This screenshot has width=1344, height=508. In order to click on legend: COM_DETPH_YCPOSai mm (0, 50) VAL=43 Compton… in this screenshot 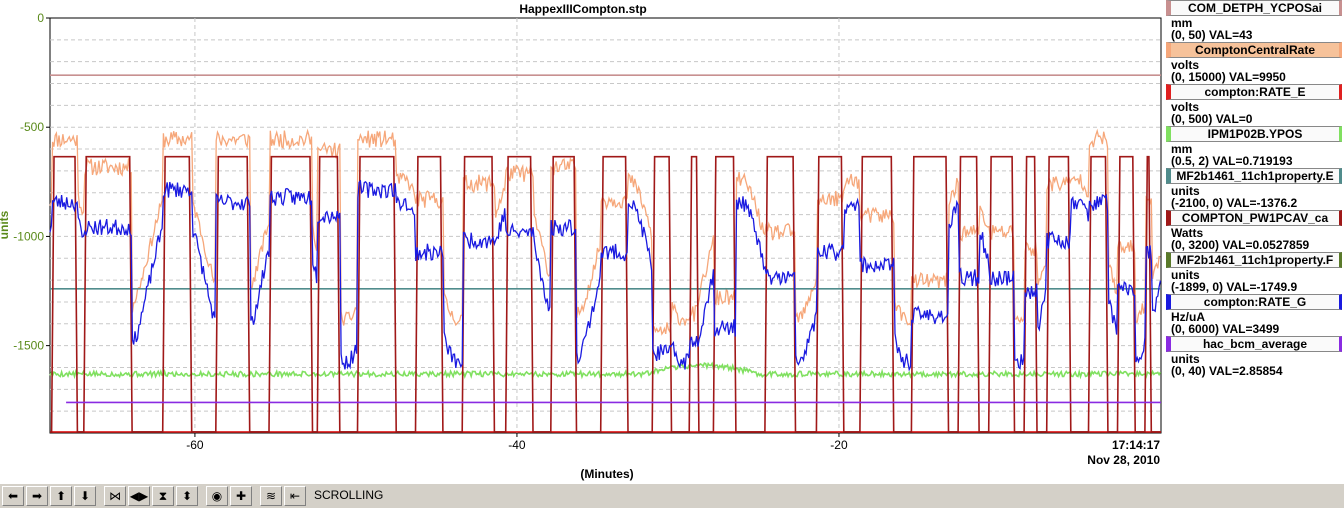, I will do `click(1255, 189)`.